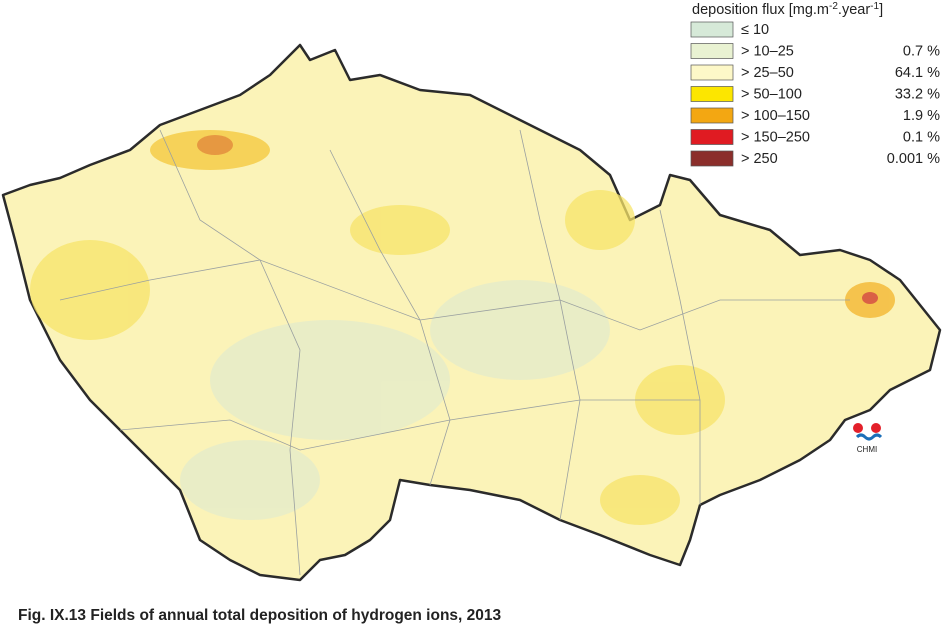 The image size is (945, 632). Describe the element at coordinates (775, 138) in the screenshot. I see `legend-label: > 150–250` at that location.